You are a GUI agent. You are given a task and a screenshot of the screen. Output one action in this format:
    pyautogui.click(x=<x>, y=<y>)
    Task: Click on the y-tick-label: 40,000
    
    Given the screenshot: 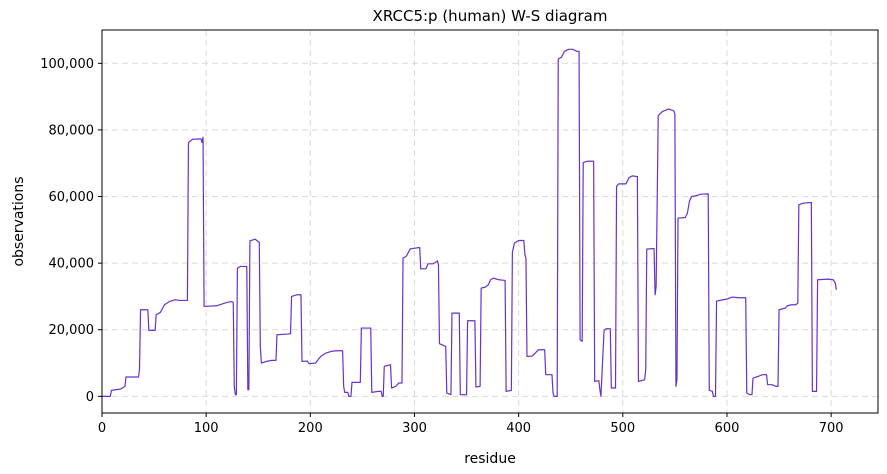 What is the action you would take?
    pyautogui.click(x=72, y=264)
    